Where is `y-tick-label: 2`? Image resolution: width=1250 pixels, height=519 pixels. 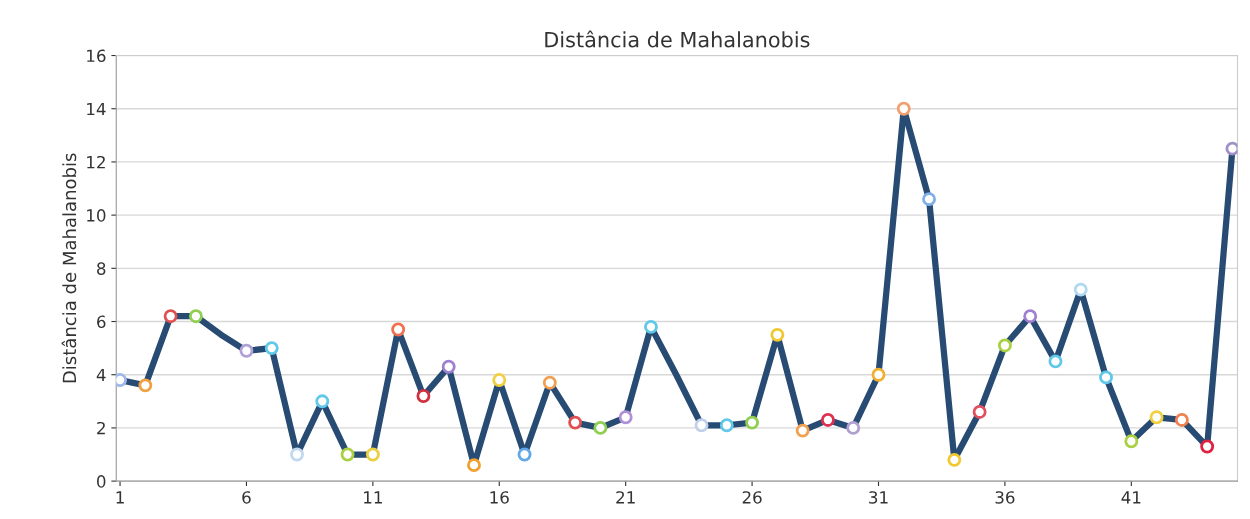 y-tick-label: 2 is located at coordinates (101, 428).